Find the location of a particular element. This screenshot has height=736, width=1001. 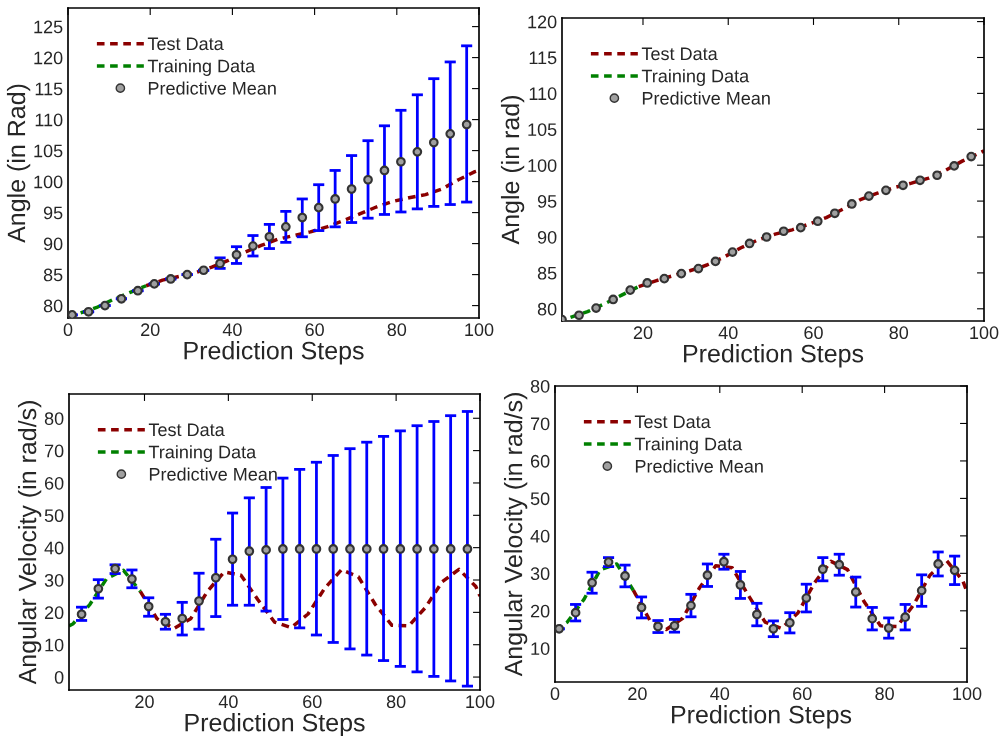

y-tick-label: 115 is located at coordinates (49, 89).